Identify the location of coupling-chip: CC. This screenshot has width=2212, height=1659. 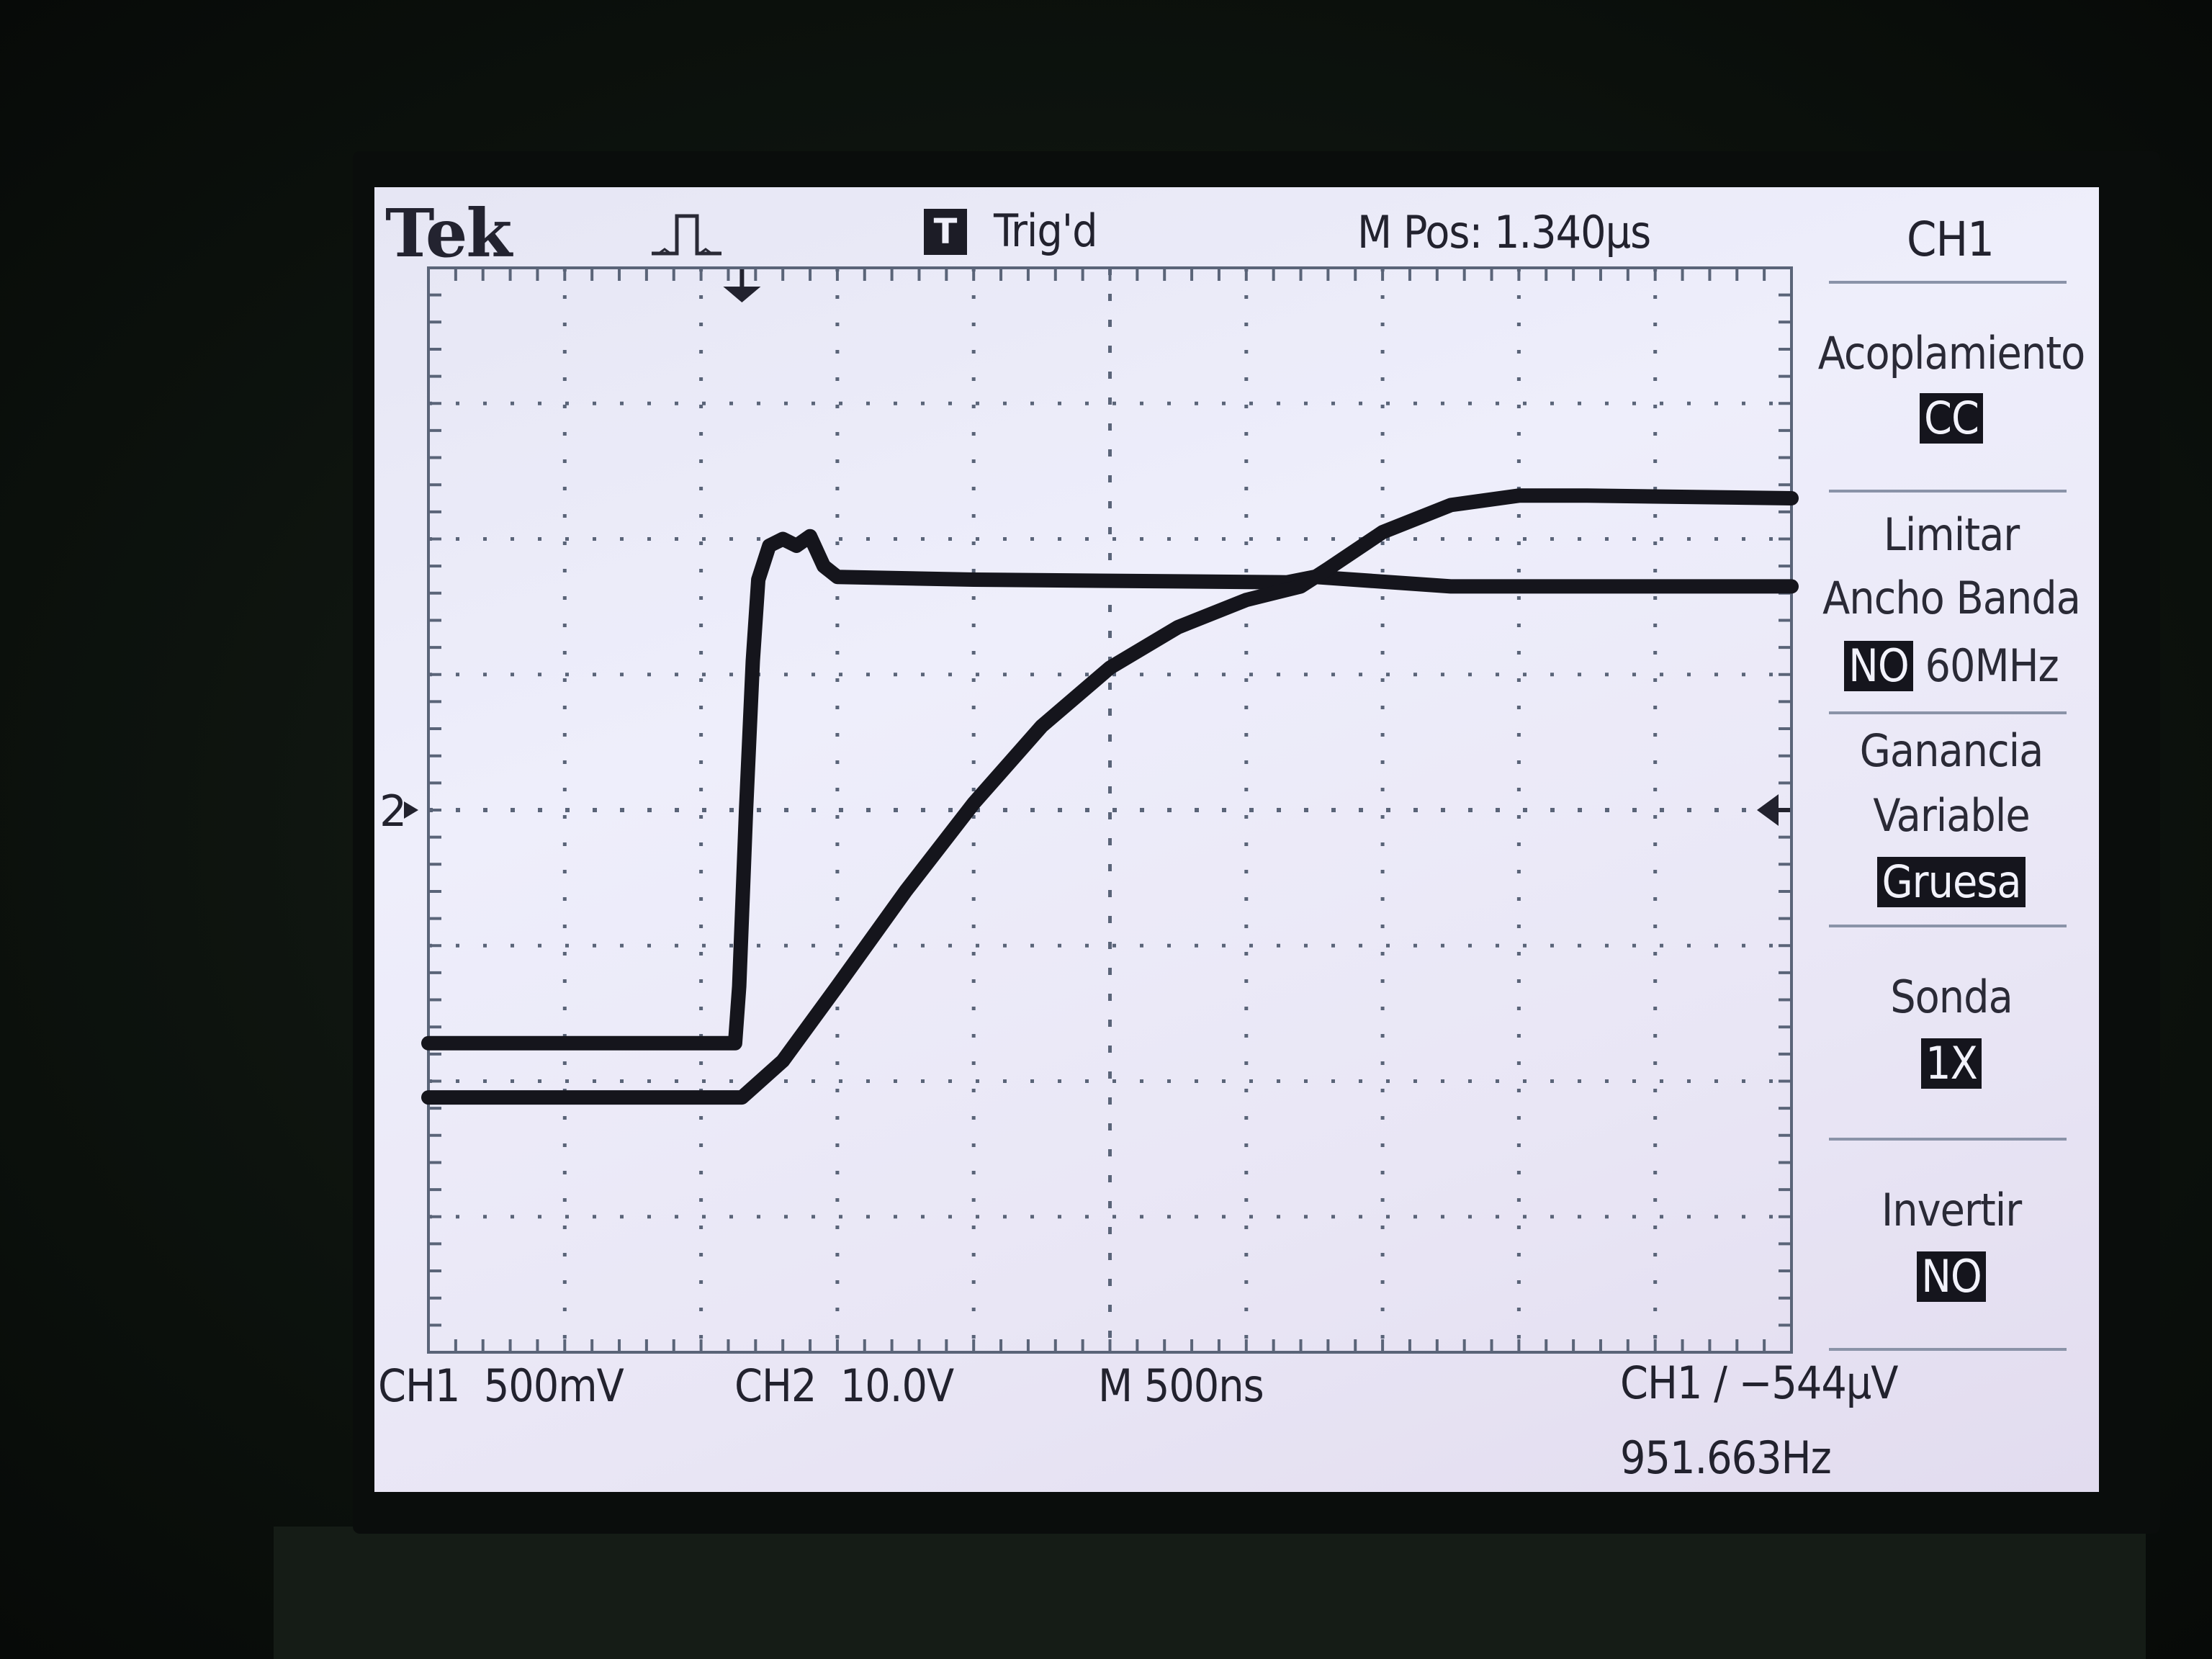
(1952, 418).